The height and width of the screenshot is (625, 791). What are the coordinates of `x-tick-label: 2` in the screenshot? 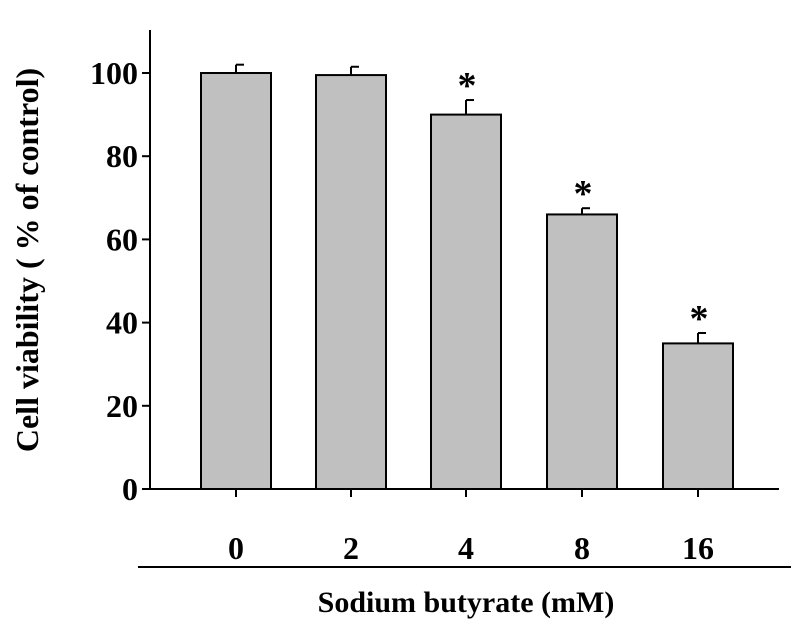 It's located at (351, 548).